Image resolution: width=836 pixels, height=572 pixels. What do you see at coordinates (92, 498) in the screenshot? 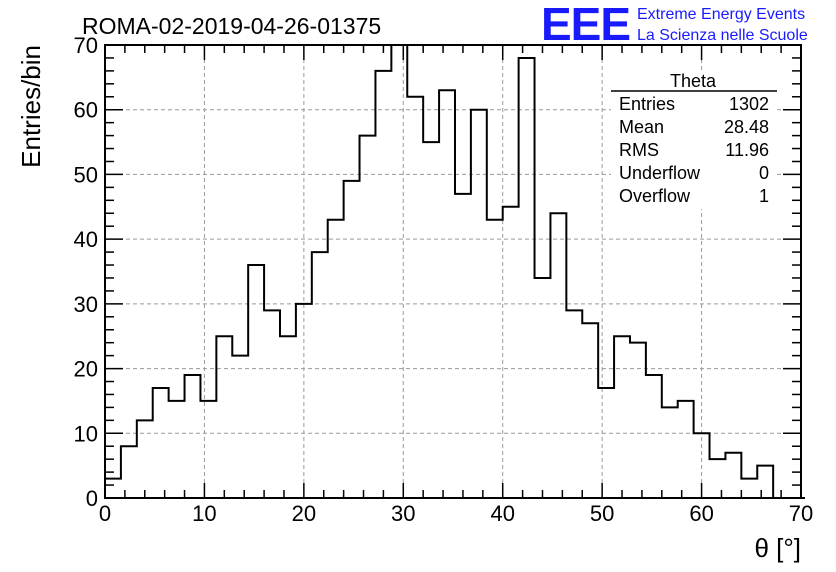
I see `y-tick-label: 0` at bounding box center [92, 498].